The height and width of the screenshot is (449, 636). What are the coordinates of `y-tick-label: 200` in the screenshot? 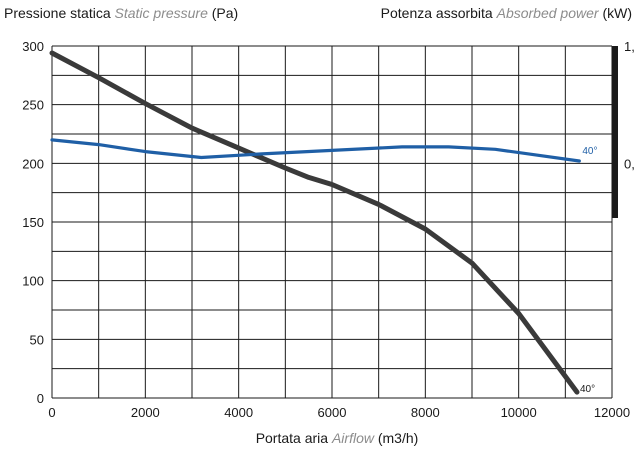 It's located at (33, 163).